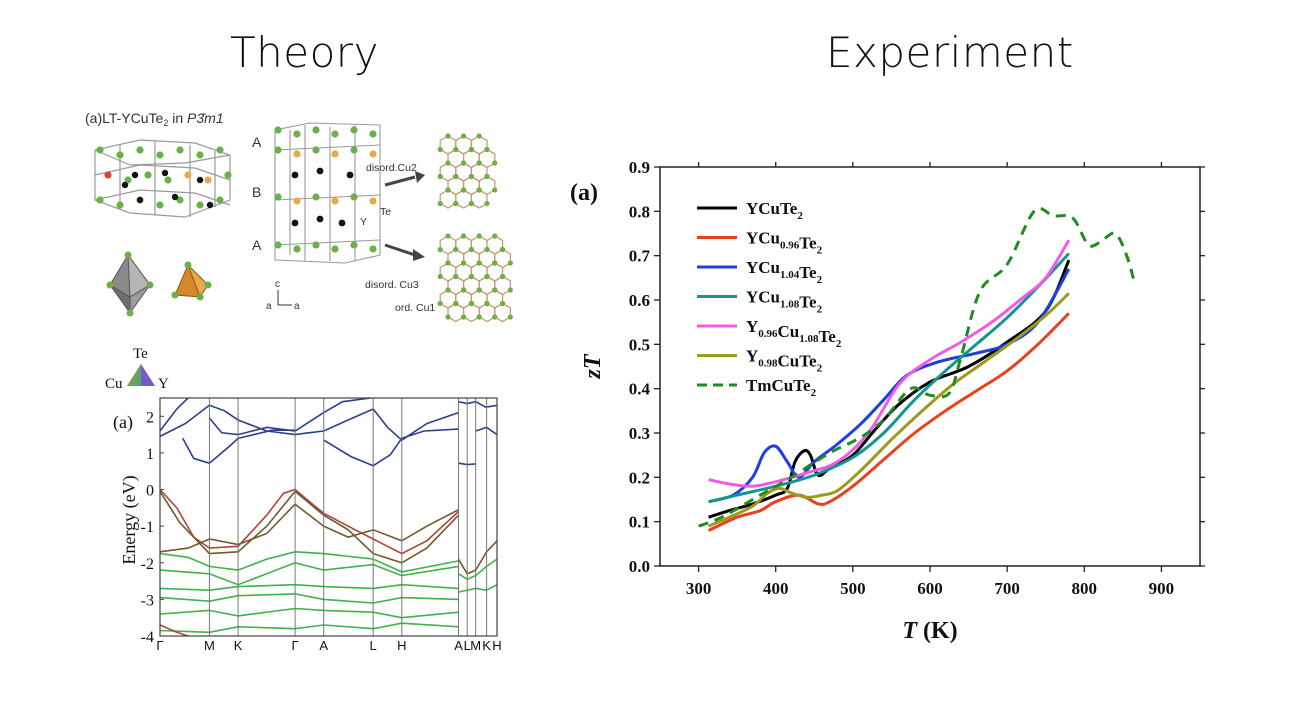 The width and height of the screenshot is (1293, 702). Describe the element at coordinates (639, 211) in the screenshot. I see `zt-y-tick-label: 0.8` at that location.